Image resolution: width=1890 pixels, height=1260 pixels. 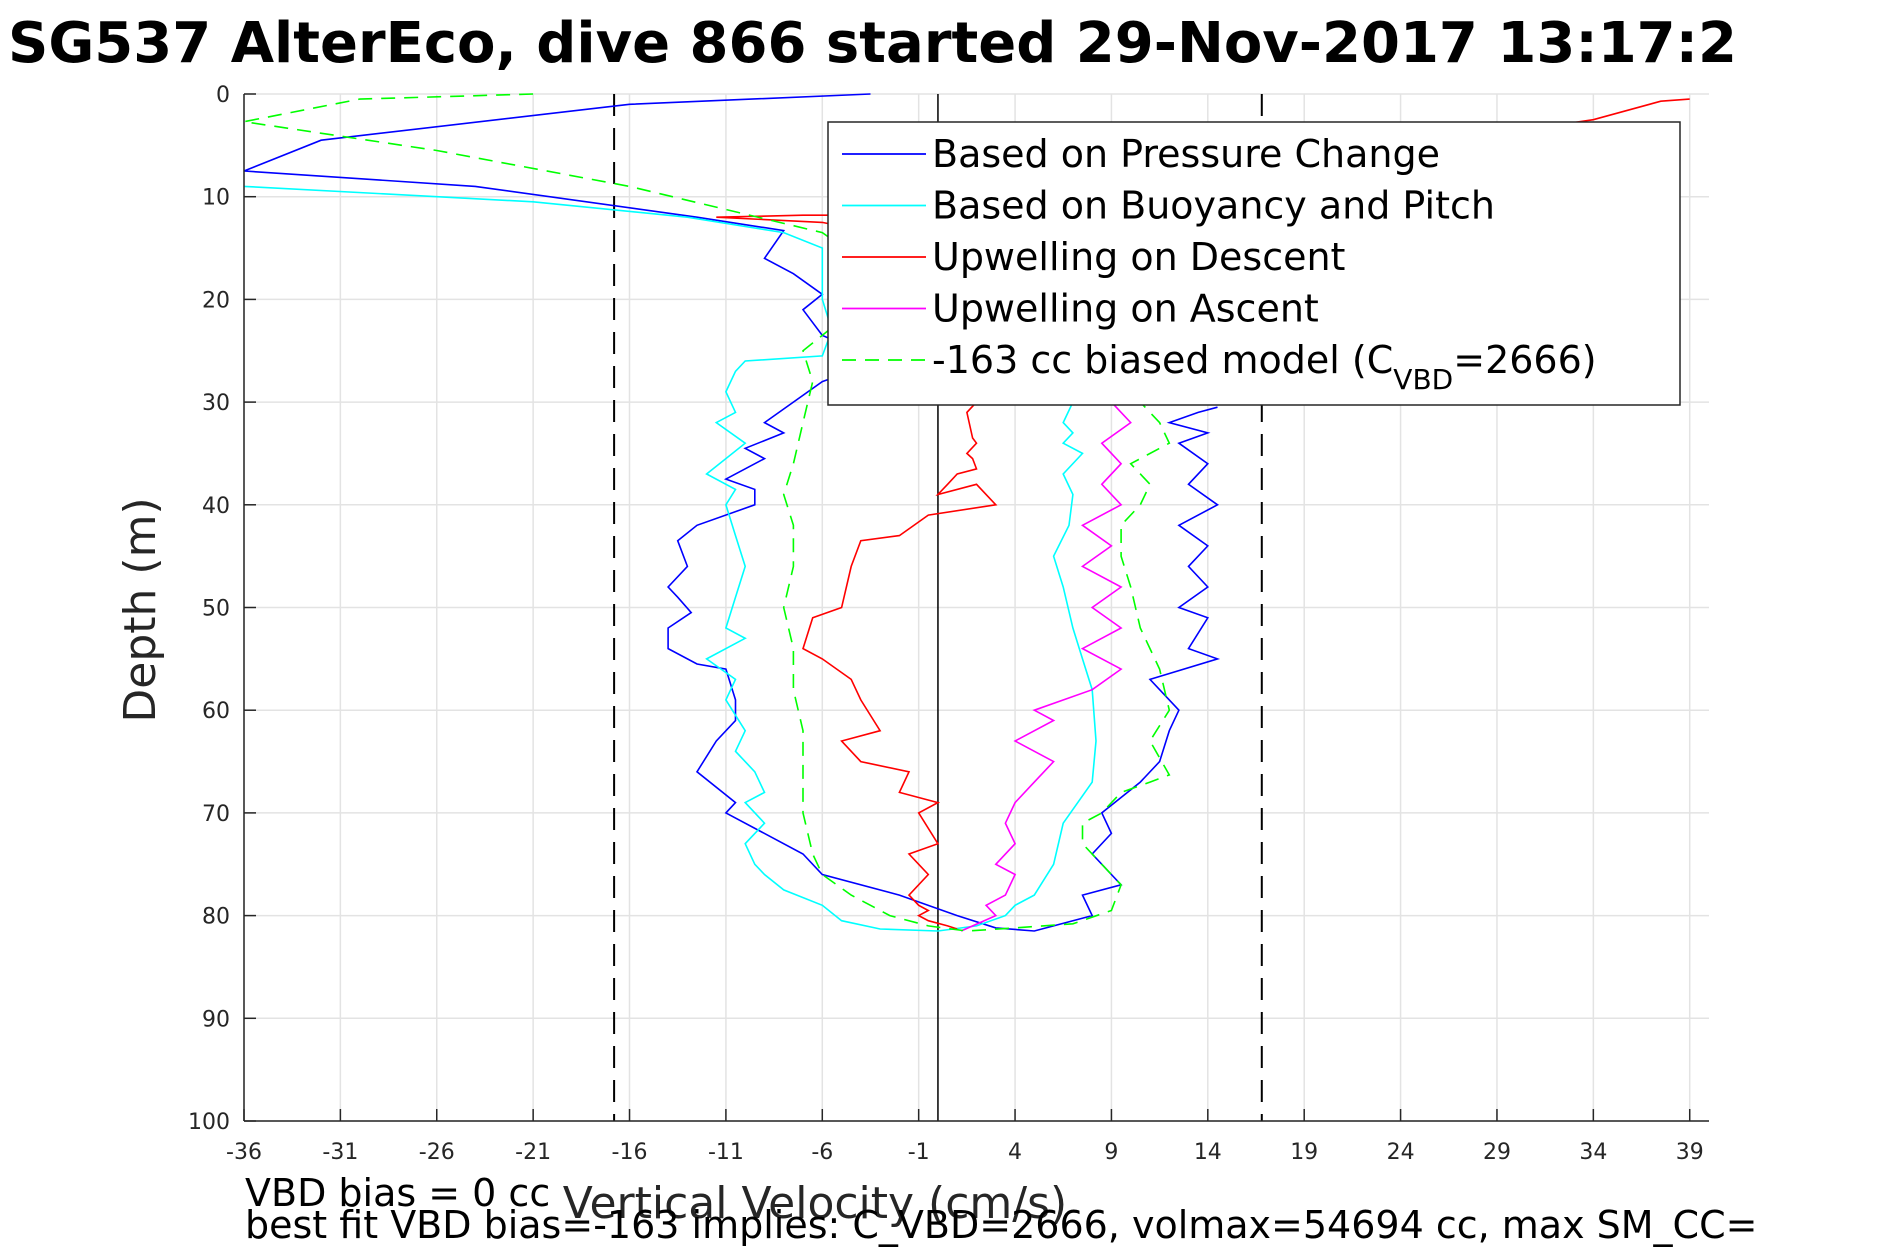 What do you see at coordinates (216, 609) in the screenshot?
I see `y-tick-label: 50` at bounding box center [216, 609].